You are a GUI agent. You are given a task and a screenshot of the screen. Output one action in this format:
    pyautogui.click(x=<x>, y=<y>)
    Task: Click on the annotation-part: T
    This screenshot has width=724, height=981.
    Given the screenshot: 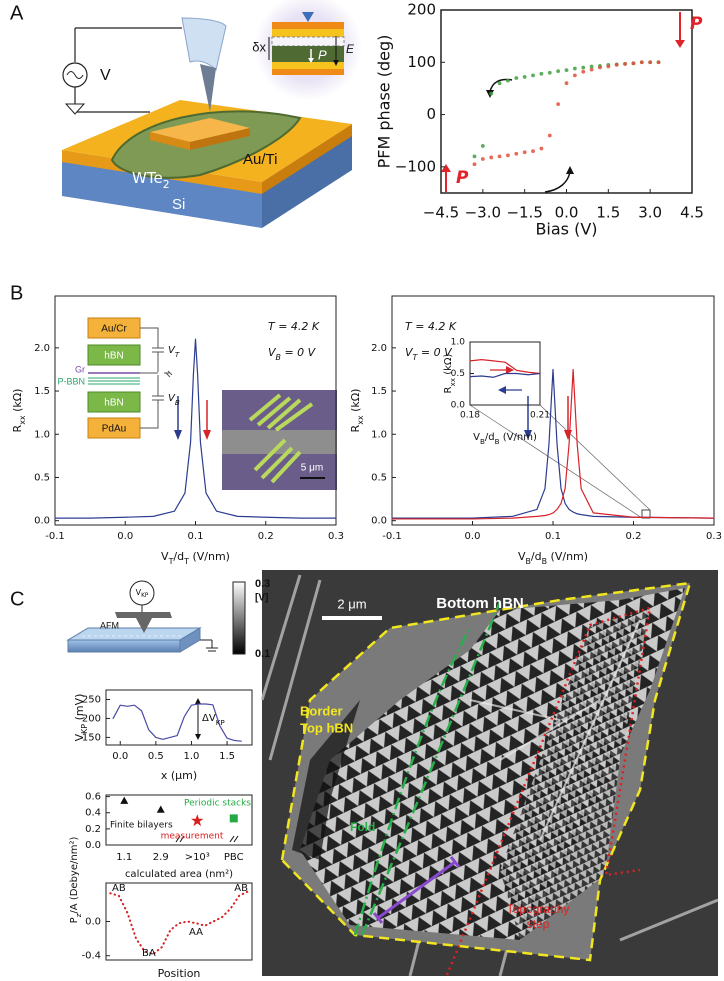 What is the action you would take?
    pyautogui.click(x=416, y=357)
    